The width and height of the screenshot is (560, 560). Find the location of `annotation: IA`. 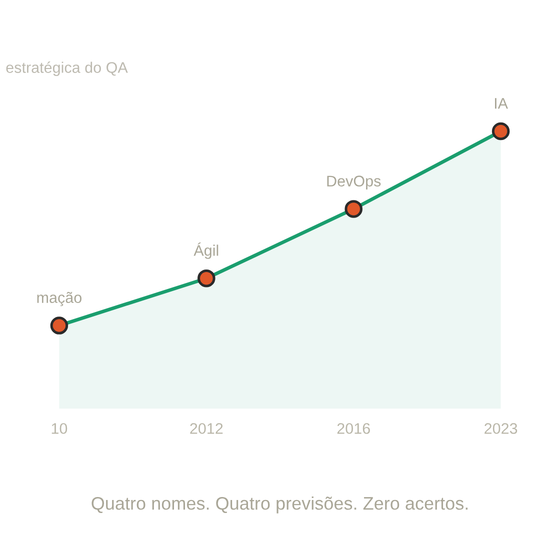

annotation: IA is located at coordinates (501, 103).